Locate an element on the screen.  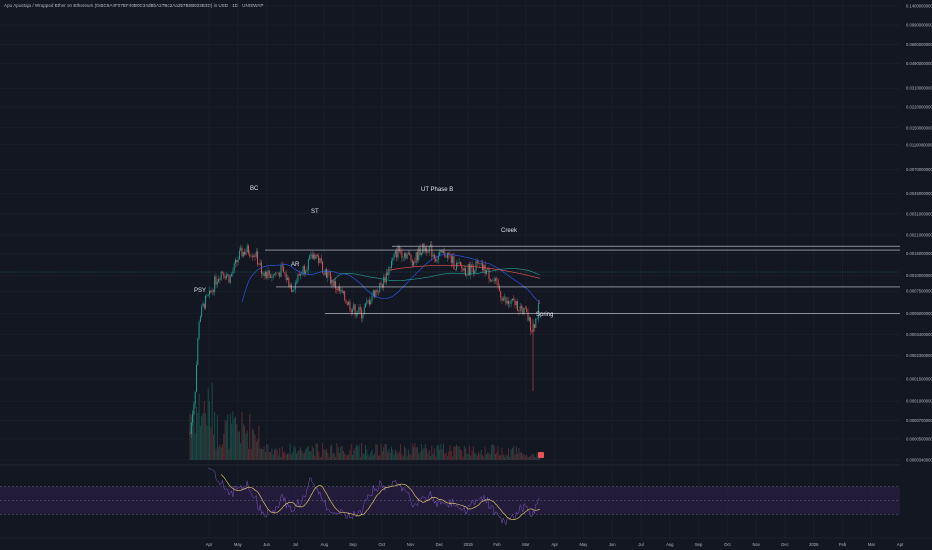
time-tick-label: Apr is located at coordinates (209, 544).